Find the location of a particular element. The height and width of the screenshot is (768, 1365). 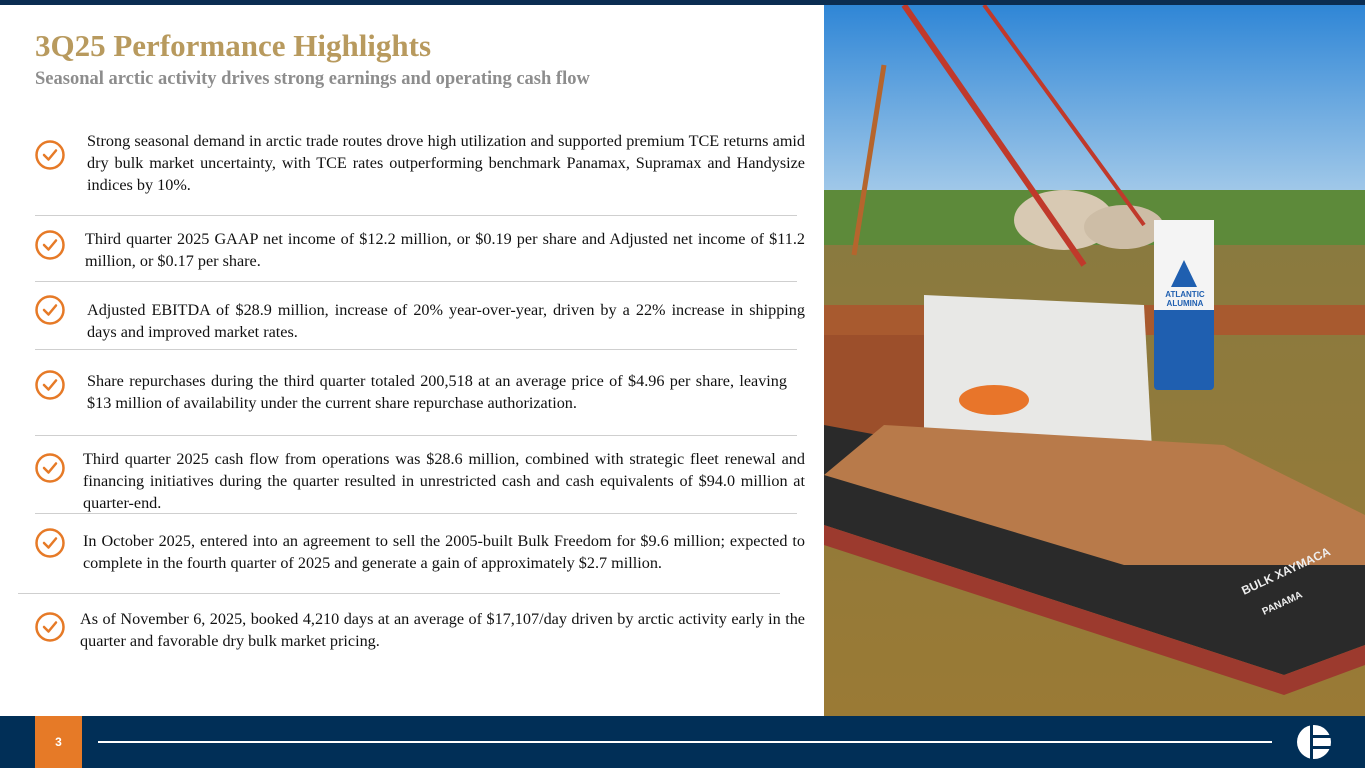

funnel-logo-text: ATLANTIC ALUMINA is located at coordinates (1185, 299).